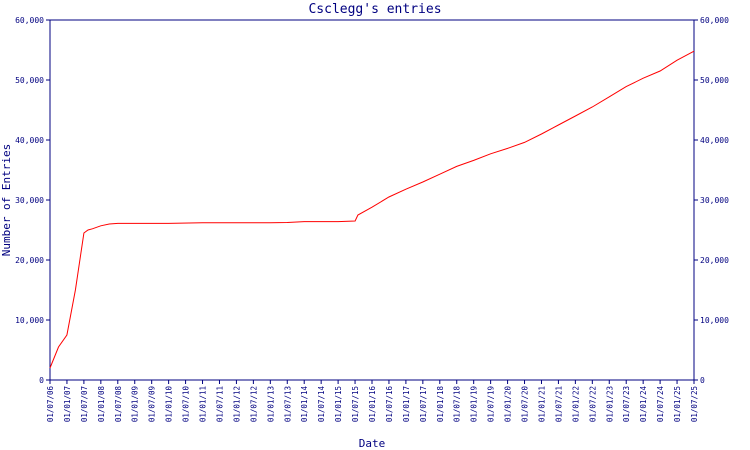  What do you see at coordinates (714, 20) in the screenshot?
I see `y-tick-label-right: 60,000` at bounding box center [714, 20].